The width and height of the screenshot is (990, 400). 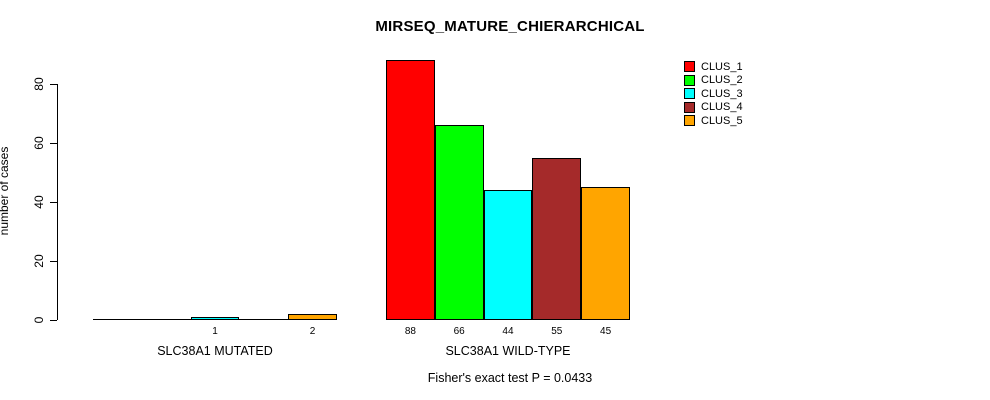 I want to click on footnote: Fisher's exact test P = 0.0433, so click(x=510, y=378).